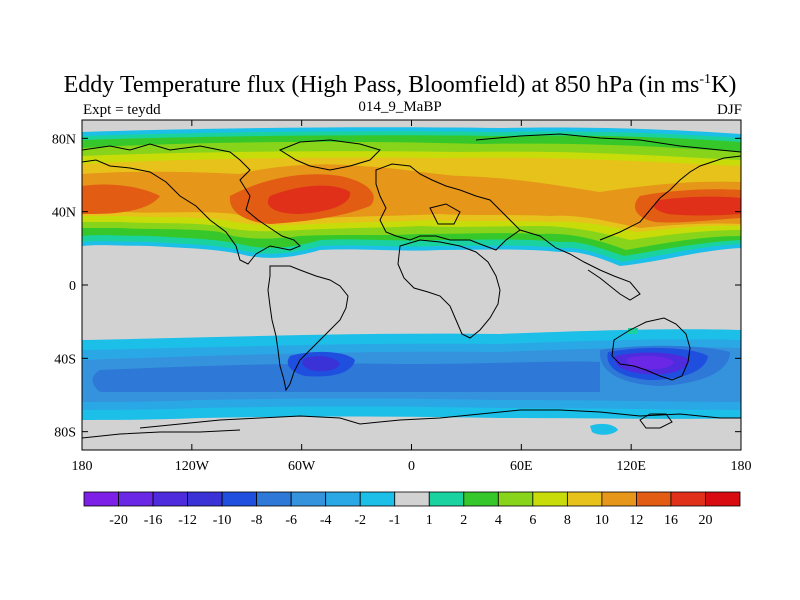  I want to click on lat-tick-label: 40S, so click(65, 359).